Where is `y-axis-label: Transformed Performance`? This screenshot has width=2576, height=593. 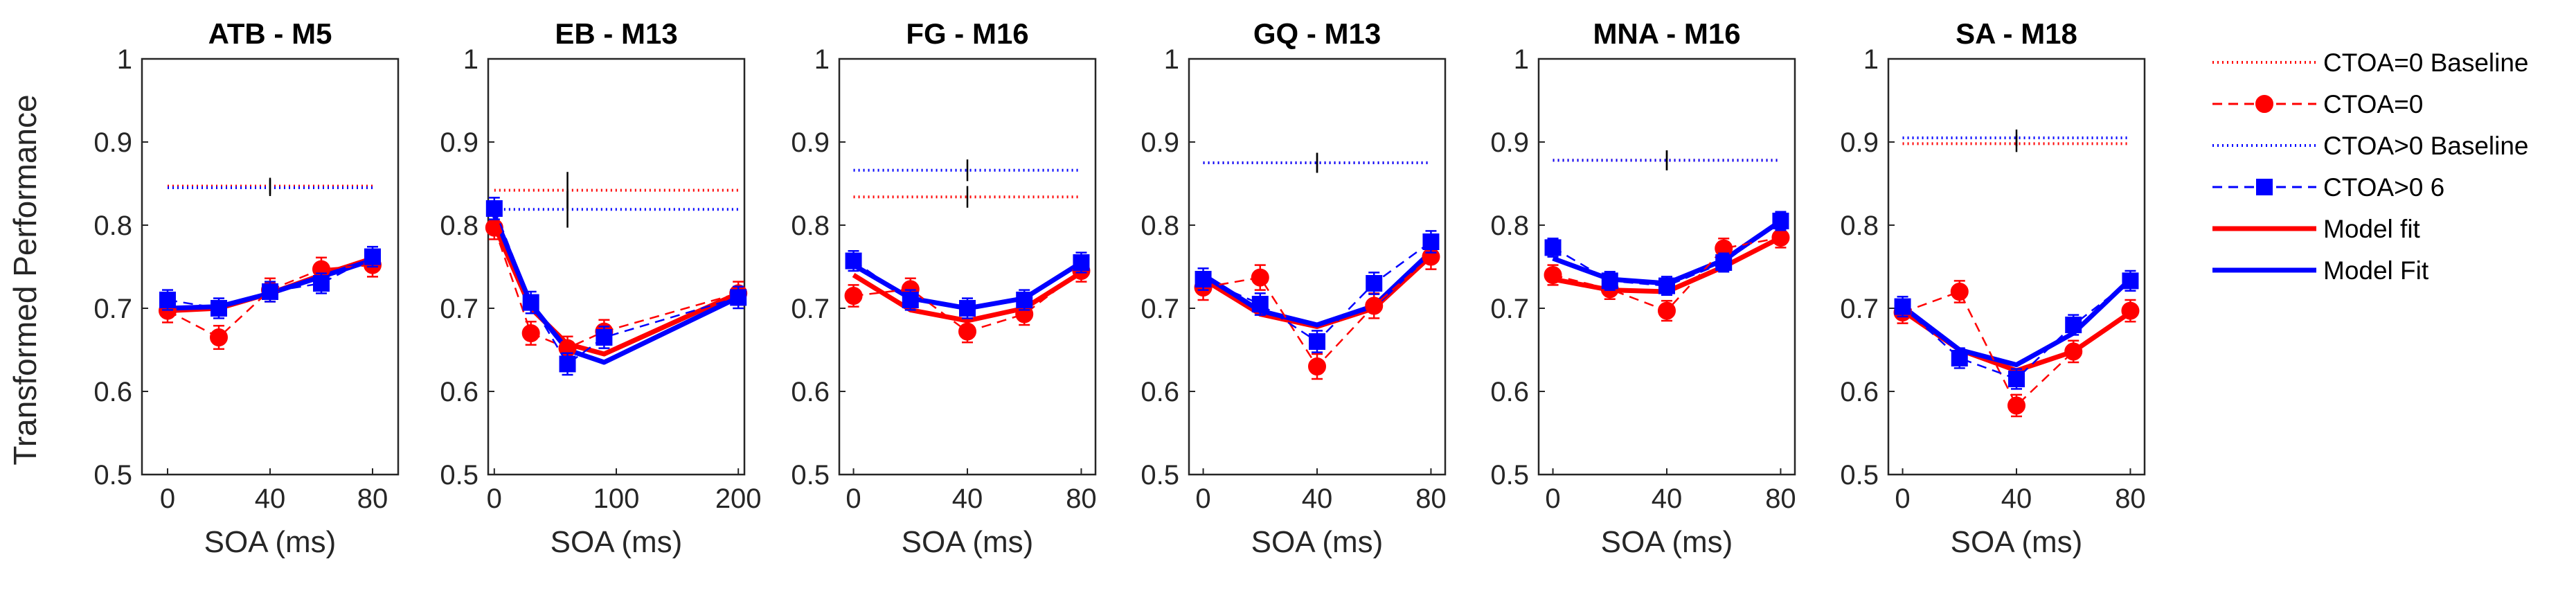 y-axis-label: Transformed Performance is located at coordinates (25, 280).